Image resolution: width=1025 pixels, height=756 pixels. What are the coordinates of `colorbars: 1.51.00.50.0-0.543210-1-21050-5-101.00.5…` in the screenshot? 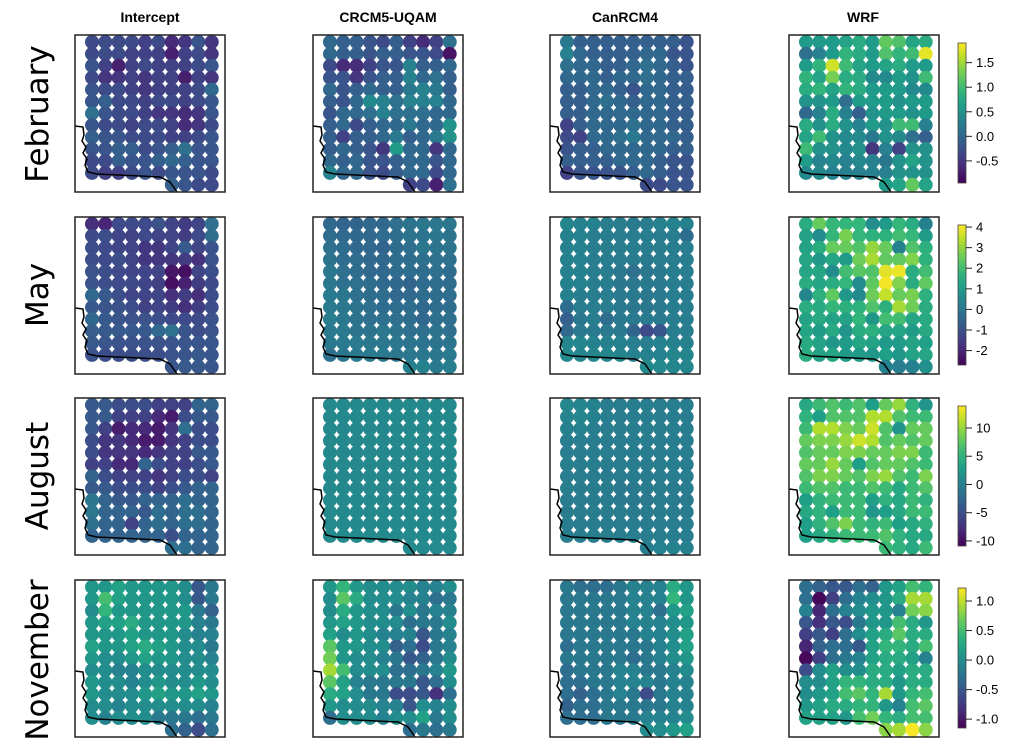 It's located at (977, 385).